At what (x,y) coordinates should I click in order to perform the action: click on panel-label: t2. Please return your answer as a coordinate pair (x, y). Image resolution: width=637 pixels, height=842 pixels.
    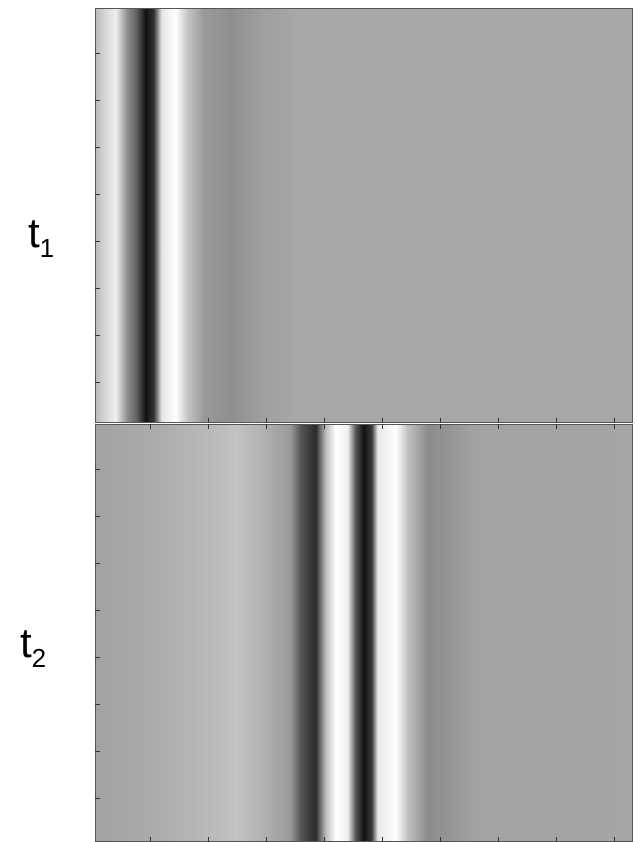
    Looking at the image, I should click on (33, 646).